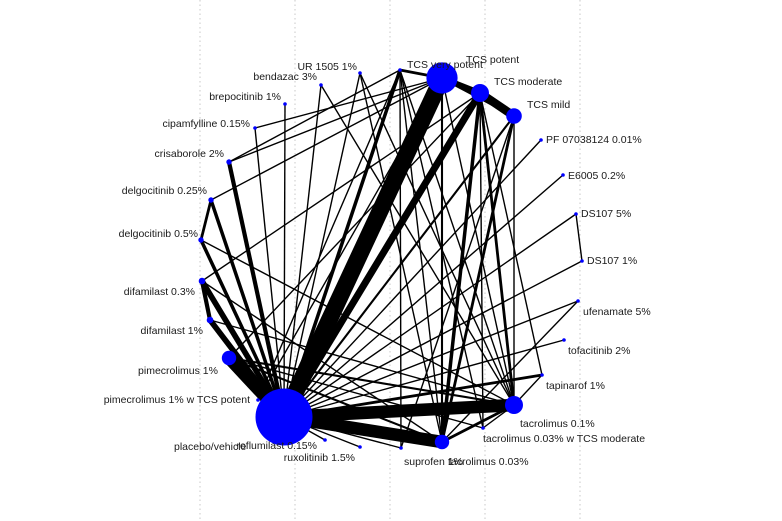  Describe the element at coordinates (612, 261) in the screenshot. I see `label-ds107_1: DS107 1%` at that location.